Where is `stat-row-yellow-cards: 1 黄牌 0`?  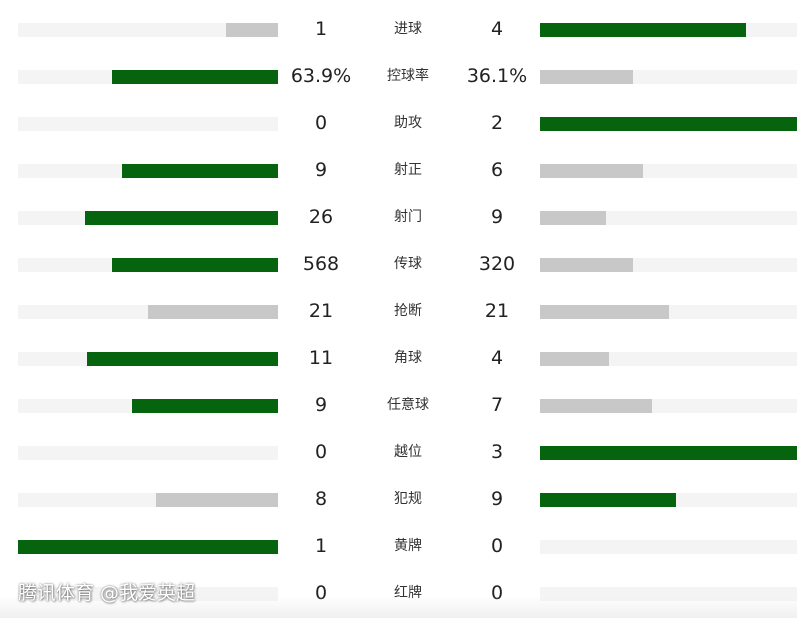
stat-row-yellow-cards: 1 黄牌 0 is located at coordinates (398, 546).